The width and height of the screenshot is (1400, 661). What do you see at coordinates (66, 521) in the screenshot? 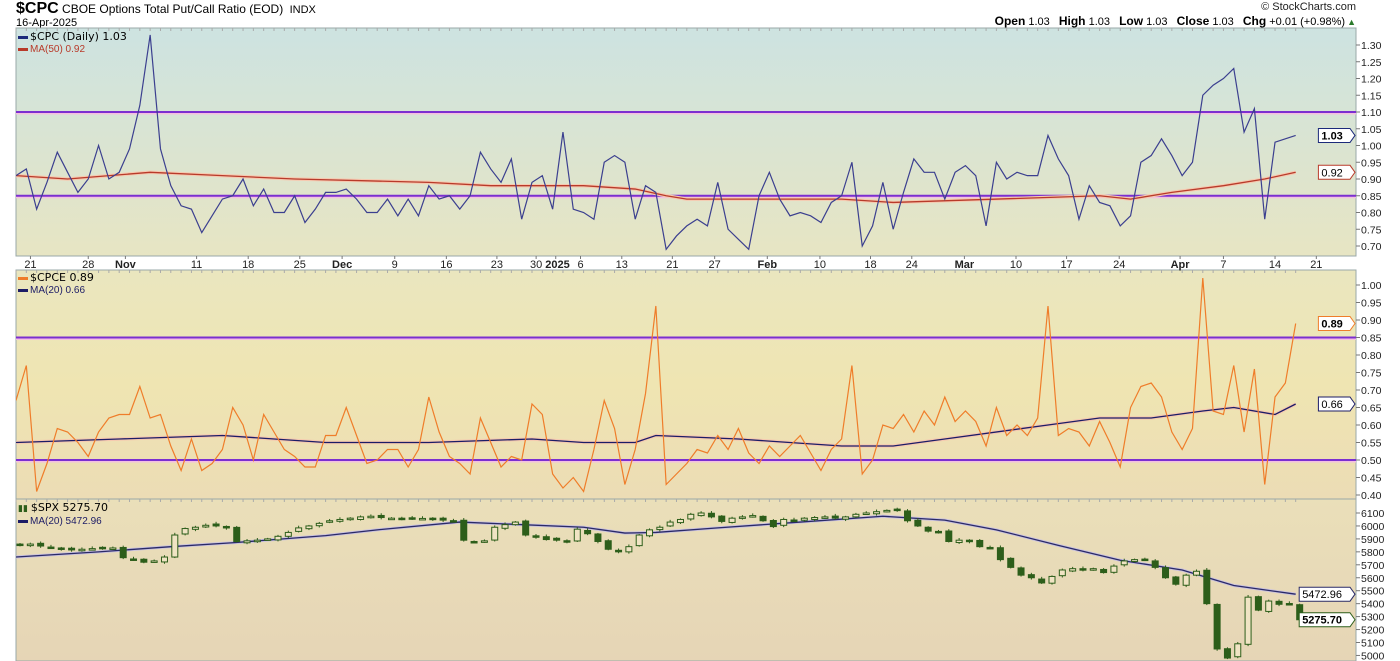
I see `legend-spx-ma-label: MA(20) 5472.96` at bounding box center [66, 521].